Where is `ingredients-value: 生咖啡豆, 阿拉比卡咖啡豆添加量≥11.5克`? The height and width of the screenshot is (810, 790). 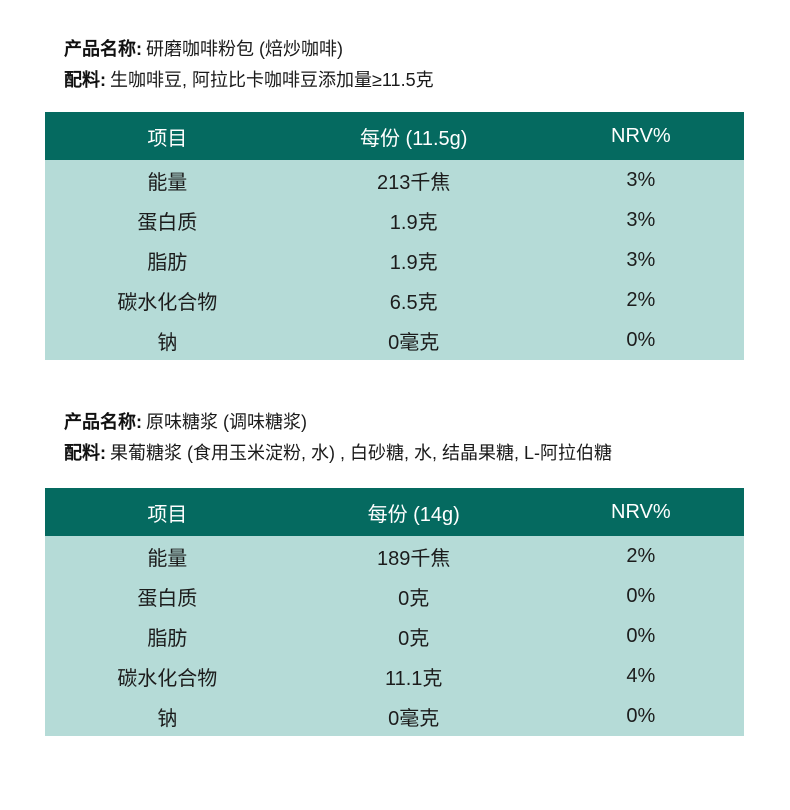
ingredients-value: 生咖啡豆, 阿拉比卡咖啡豆添加量≥11.5克 is located at coordinates (272, 80).